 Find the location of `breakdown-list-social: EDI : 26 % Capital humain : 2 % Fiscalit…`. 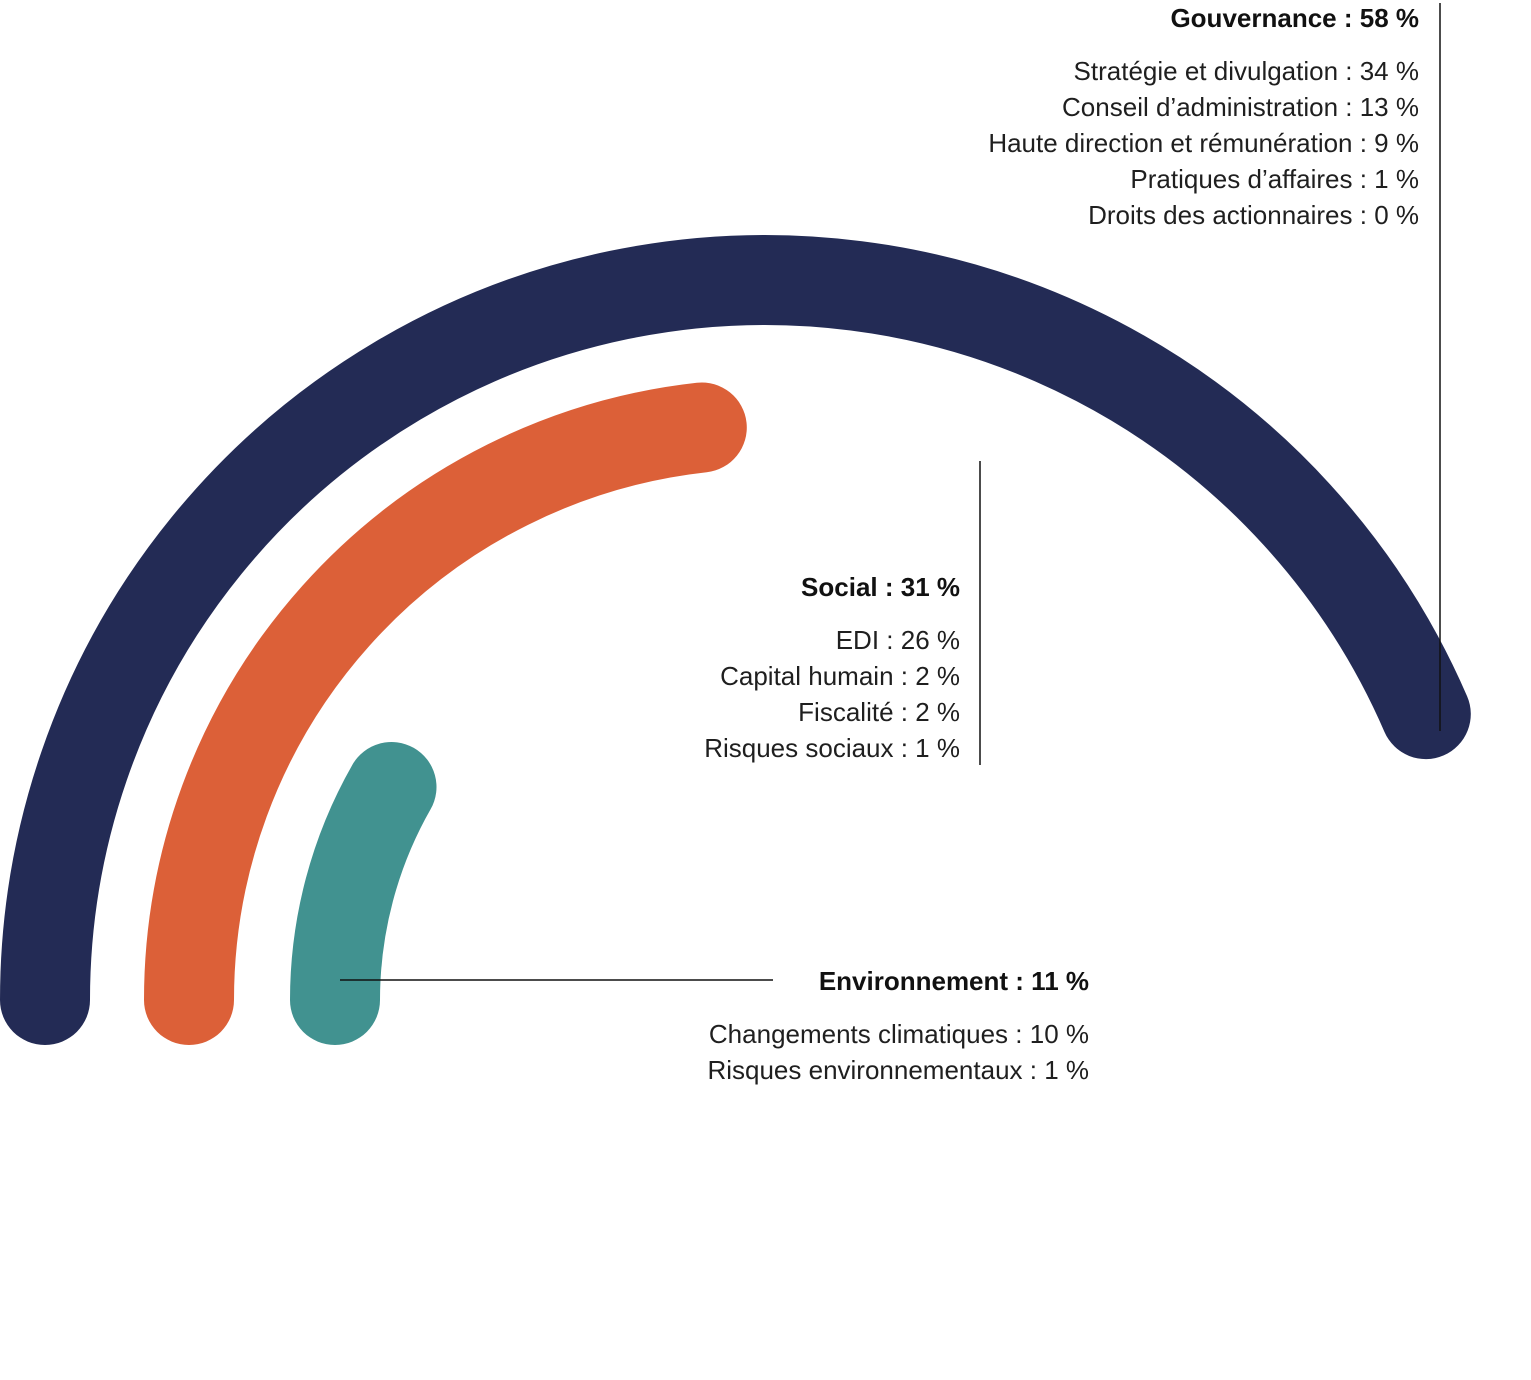

breakdown-list-social: EDI : 26 % Capital humain : 2 % Fiscalit… is located at coordinates (832, 694).